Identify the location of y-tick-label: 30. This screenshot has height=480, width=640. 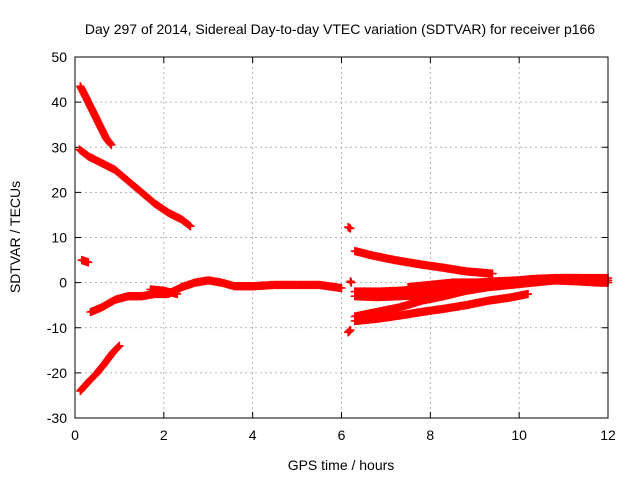
(59, 147).